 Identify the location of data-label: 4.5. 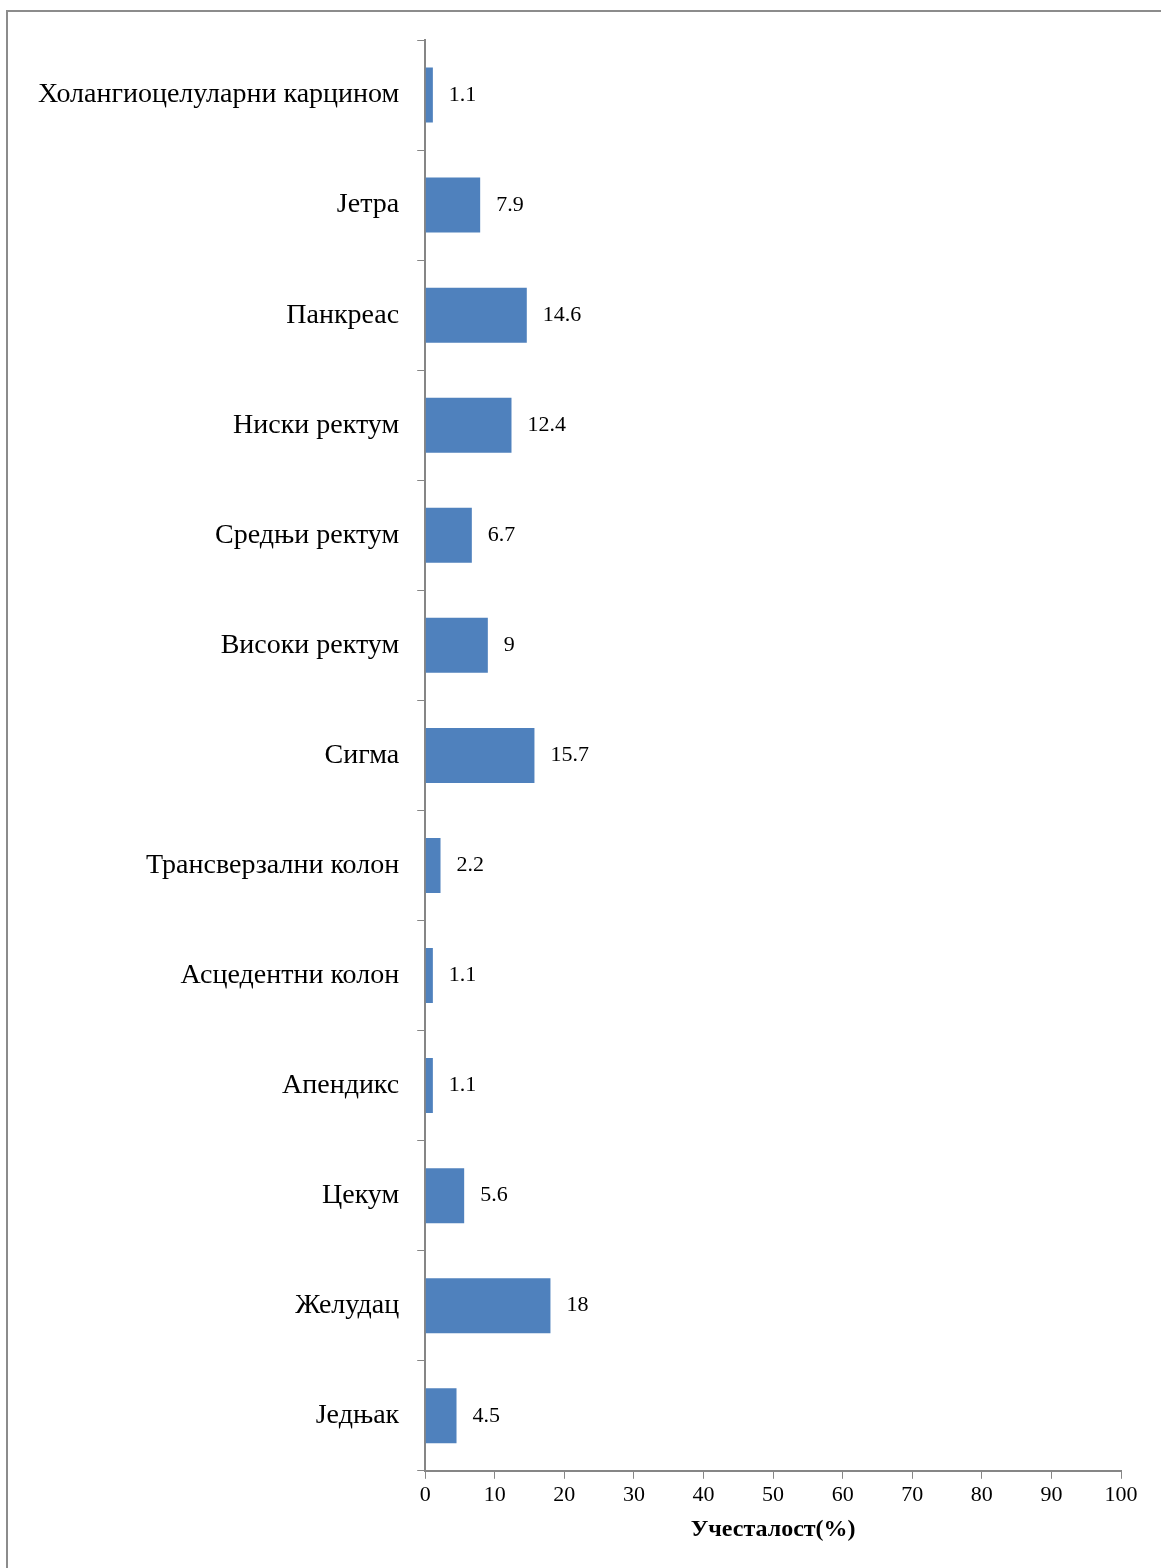
(486, 1414).